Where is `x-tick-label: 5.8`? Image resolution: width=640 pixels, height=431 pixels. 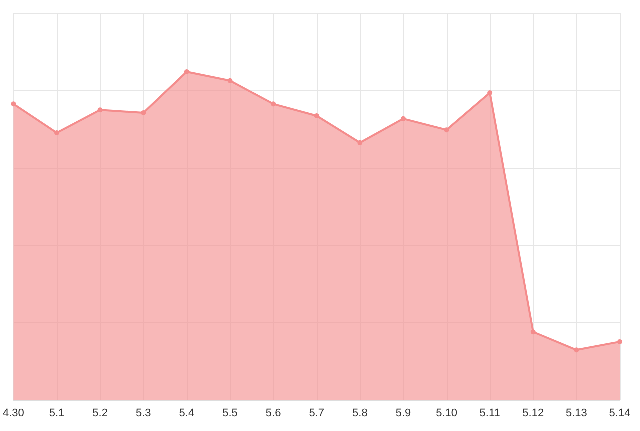 x-tick-label: 5.8 is located at coordinates (360, 414).